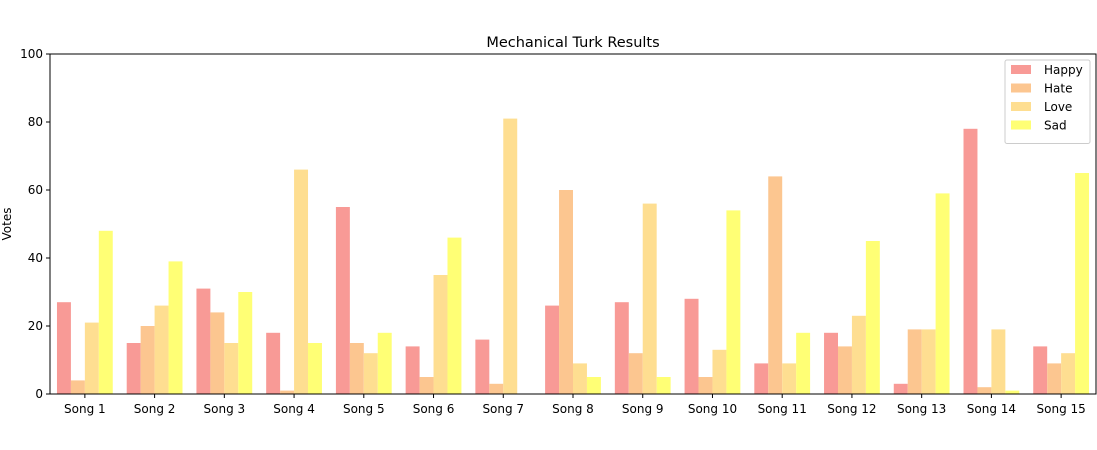 Image resolution: width=1097 pixels, height=450 pixels. Describe the element at coordinates (35, 122) in the screenshot. I see `y-tick-label: 80` at that location.